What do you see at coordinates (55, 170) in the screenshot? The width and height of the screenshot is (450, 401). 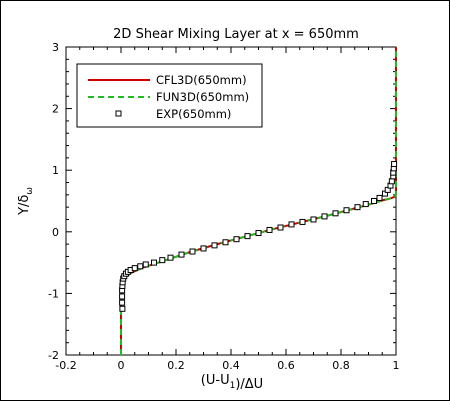 I see `y-tick-label: 1` at bounding box center [55, 170].